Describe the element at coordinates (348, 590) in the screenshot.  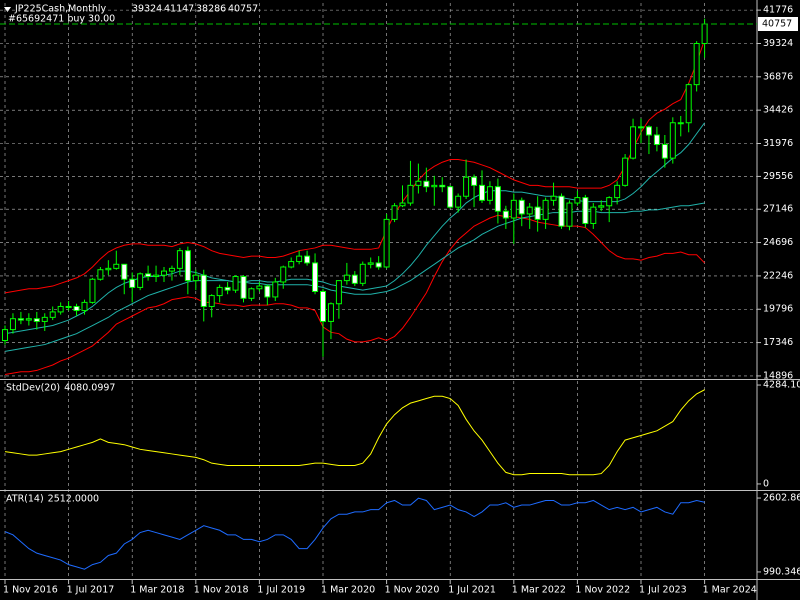
I see `x-tick-label: 1 Mar 2020` at that location.